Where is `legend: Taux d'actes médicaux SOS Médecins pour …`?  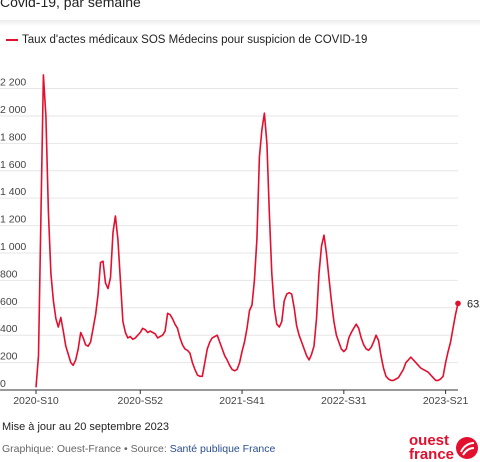 legend: Taux d'actes médicaux SOS Médecins pour … is located at coordinates (186, 40).